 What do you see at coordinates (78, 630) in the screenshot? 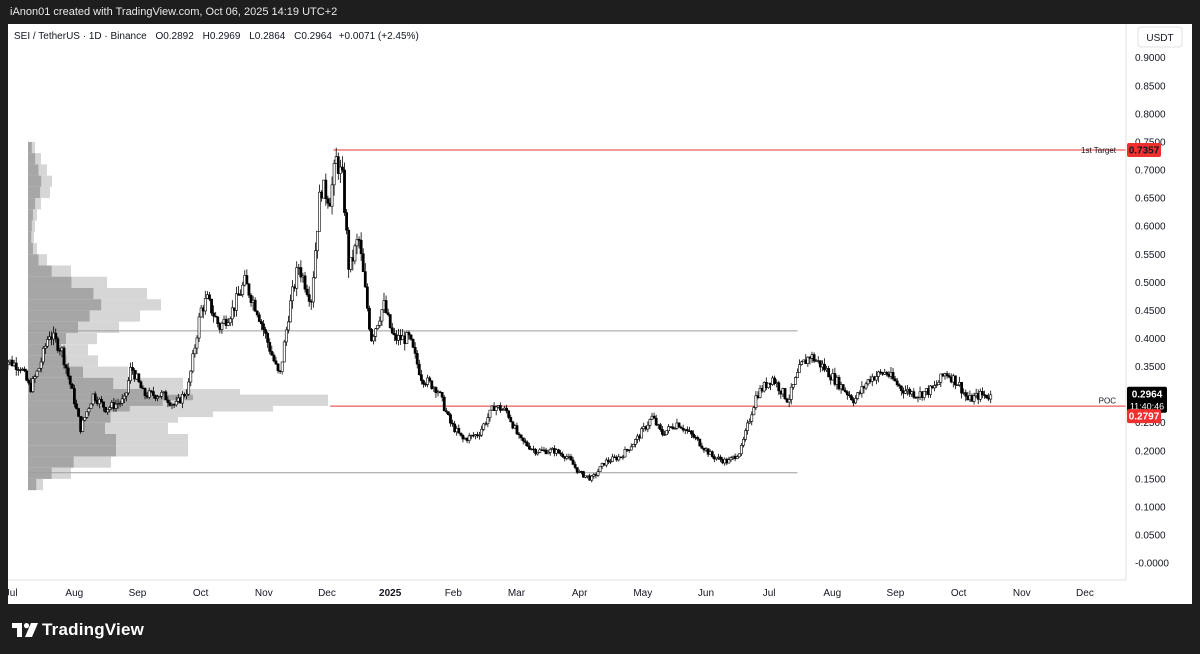
I see `tradingview-logo: TradingView` at bounding box center [78, 630].